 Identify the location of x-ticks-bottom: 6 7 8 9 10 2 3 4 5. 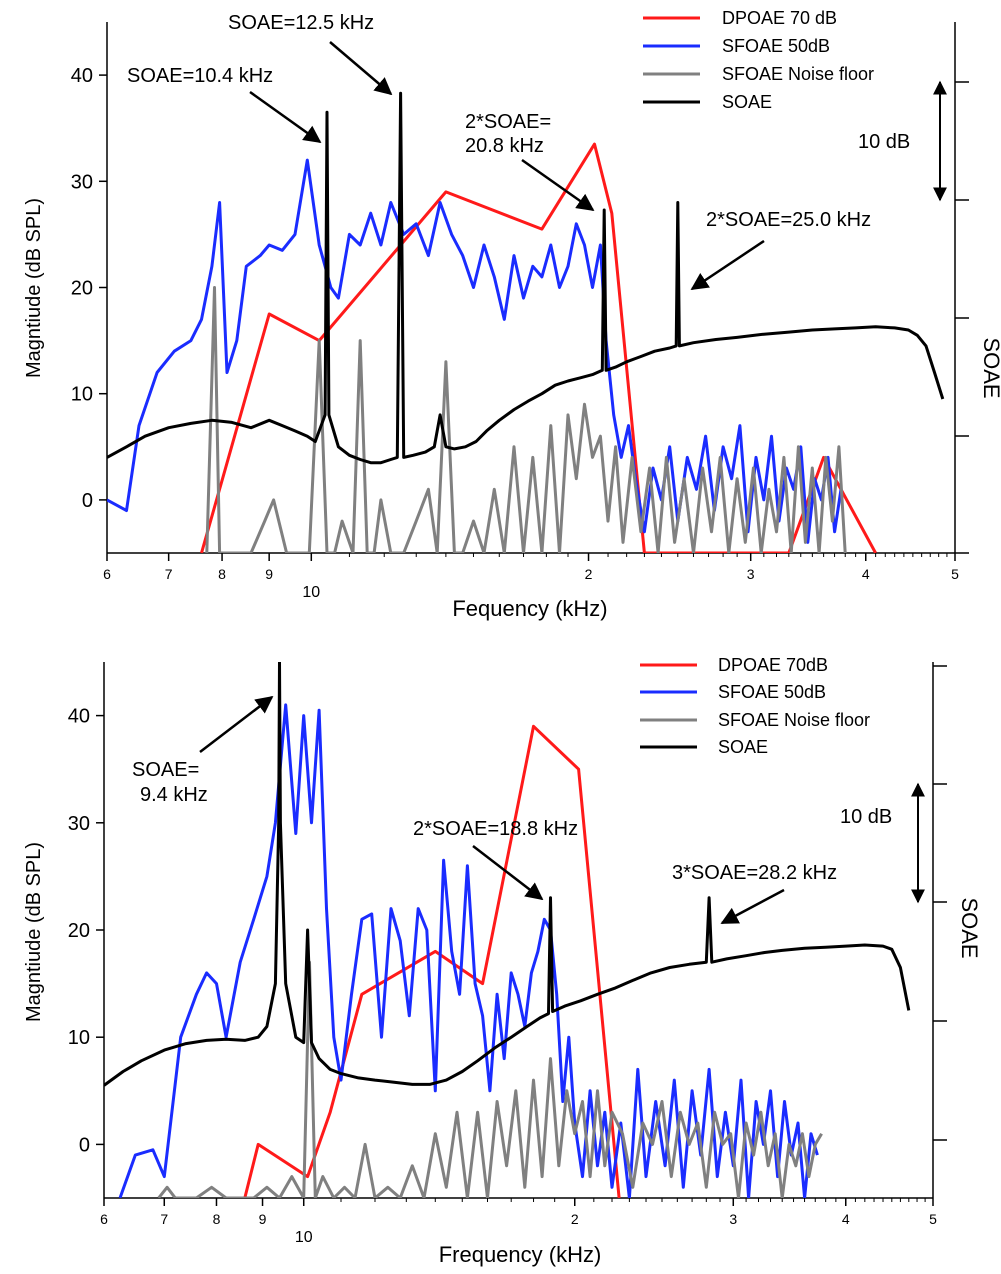
(518, 1222).